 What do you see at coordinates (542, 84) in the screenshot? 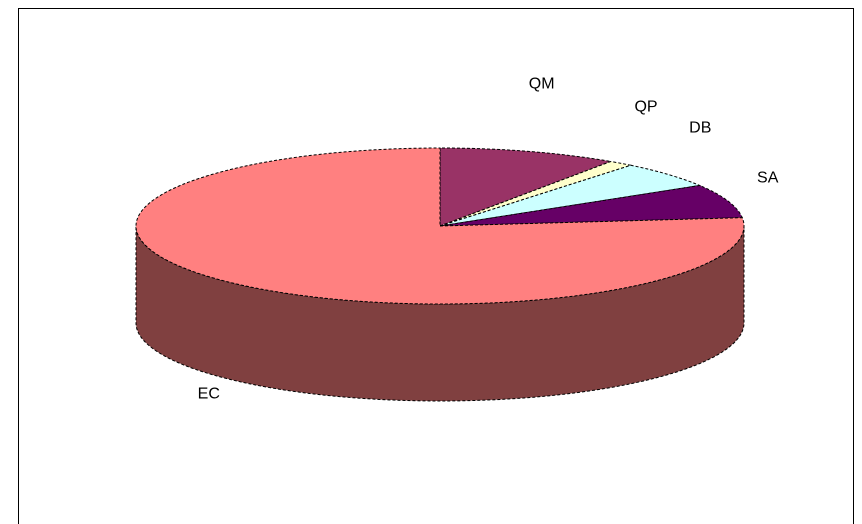
I see `slice-label-qm: QM` at bounding box center [542, 84].